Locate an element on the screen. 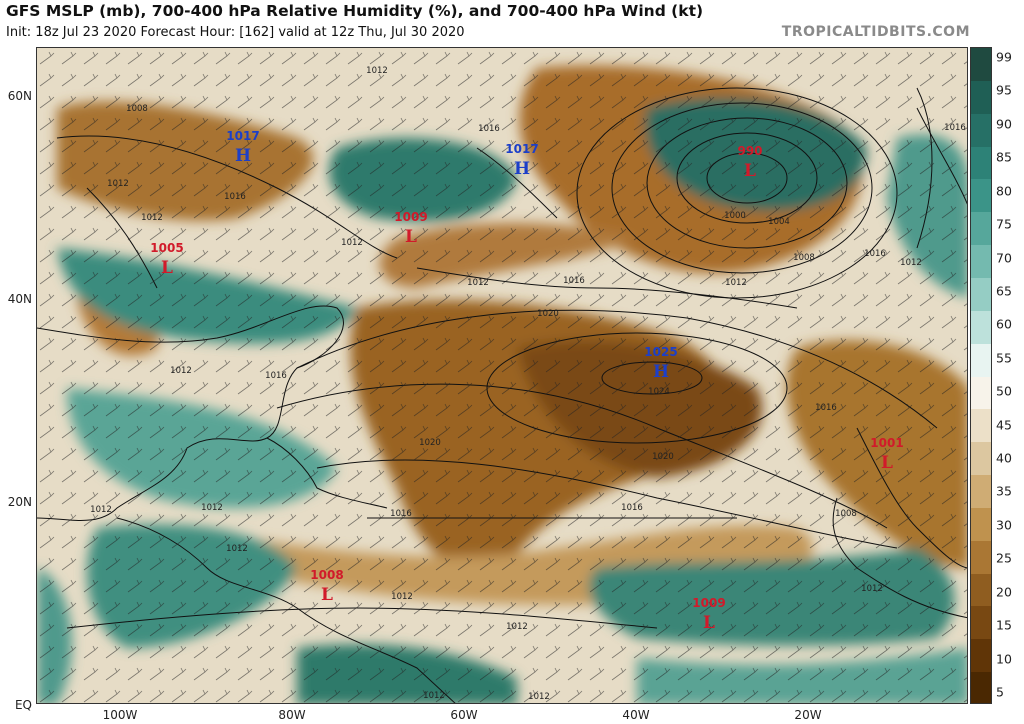 The image size is (1024, 724). colorbar-label: 50 is located at coordinates (1004, 391).